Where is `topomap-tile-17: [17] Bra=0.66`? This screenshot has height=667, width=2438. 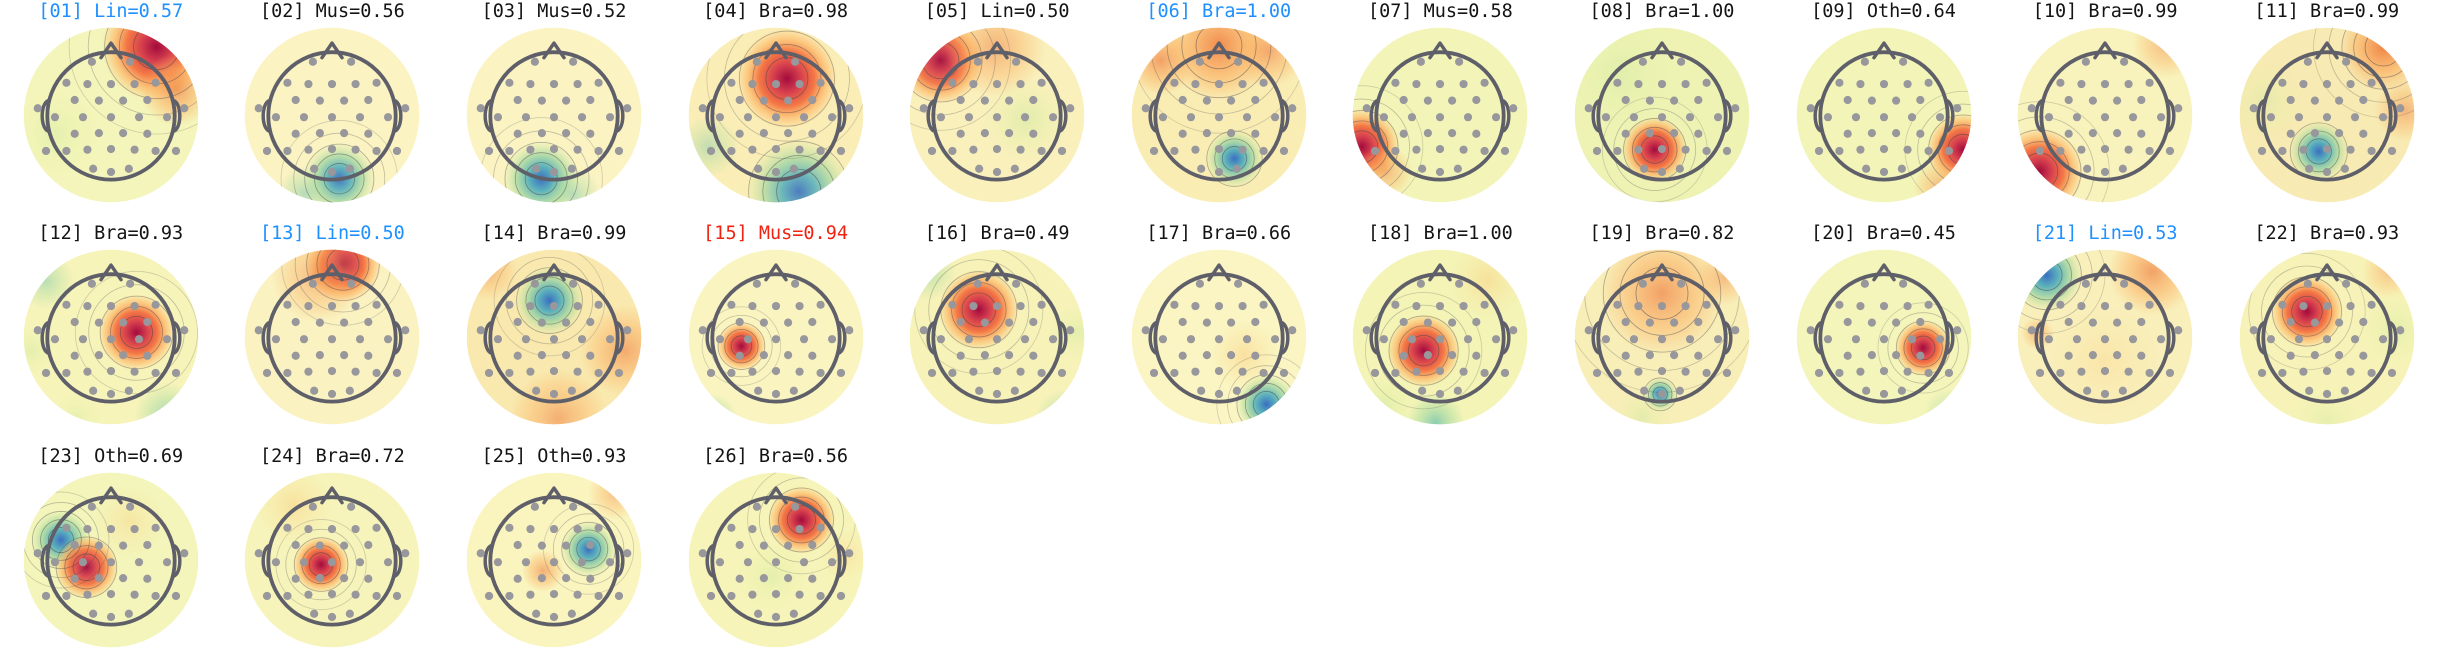 topomap-tile-17: [17] Bra=0.66 is located at coordinates (1219, 333).